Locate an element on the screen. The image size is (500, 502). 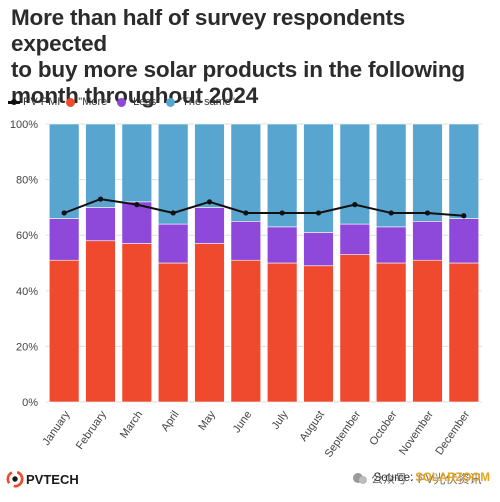
source-note: Source: SOLARZOOM is located at coordinates (432, 478).